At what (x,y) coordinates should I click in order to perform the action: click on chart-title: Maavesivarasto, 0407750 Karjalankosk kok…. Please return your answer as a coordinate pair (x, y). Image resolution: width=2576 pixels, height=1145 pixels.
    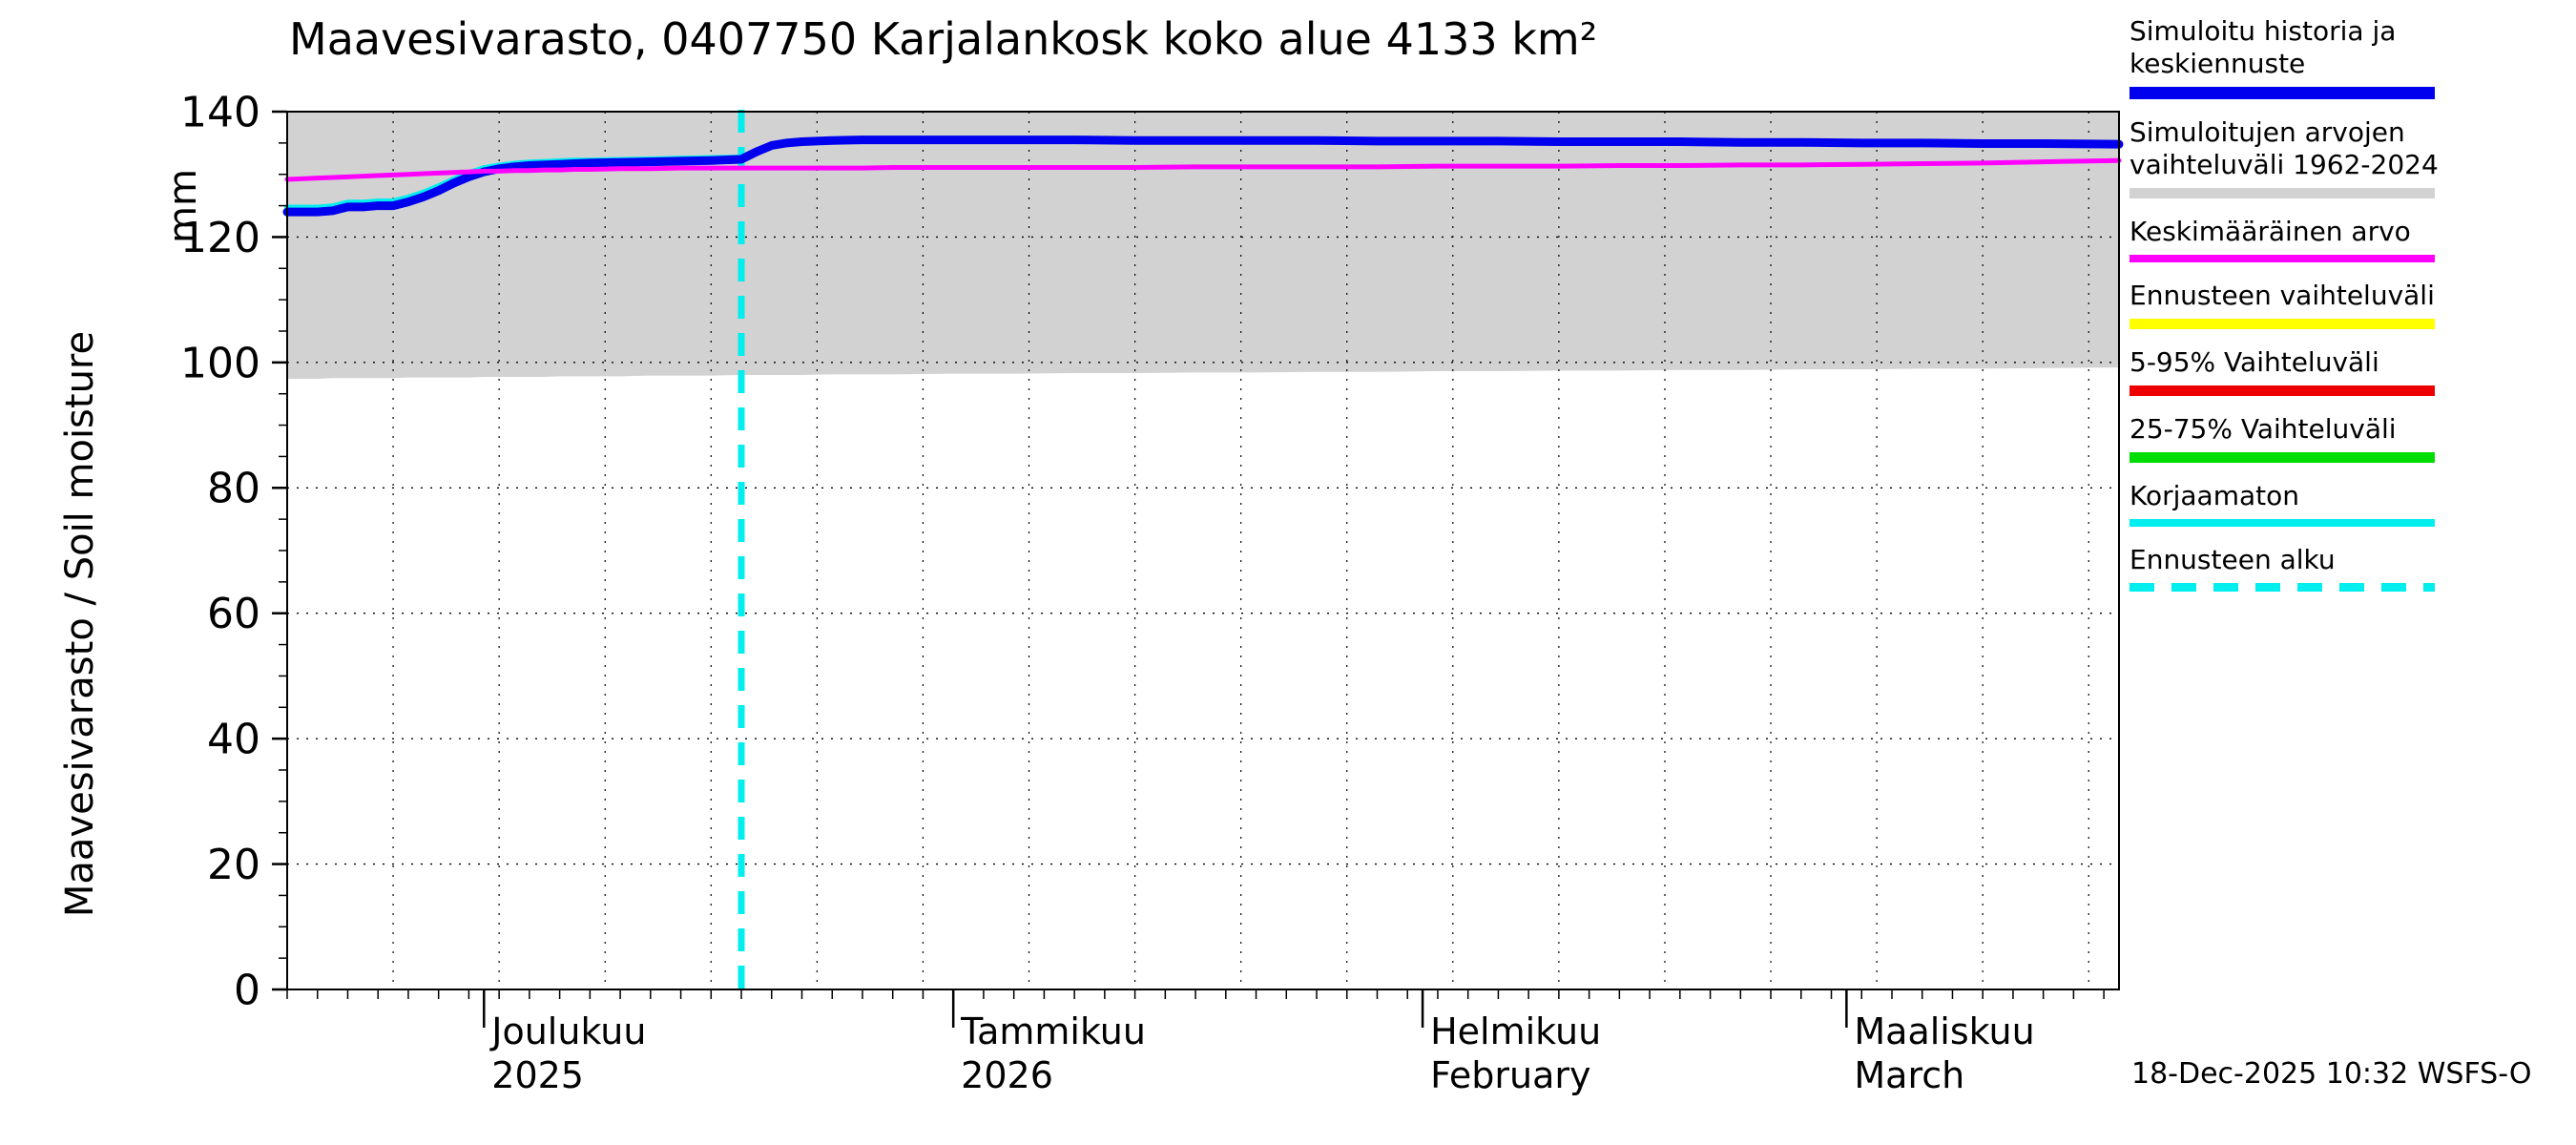
    Looking at the image, I should click on (943, 39).